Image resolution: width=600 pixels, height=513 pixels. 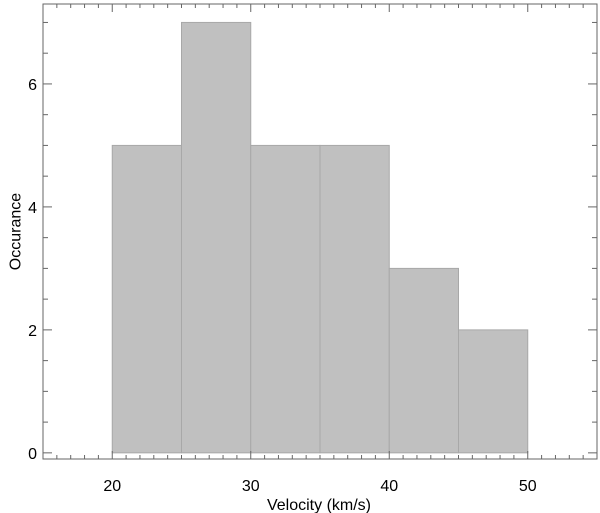 What do you see at coordinates (32, 454) in the screenshot?
I see `y-tick-label: 0` at bounding box center [32, 454].